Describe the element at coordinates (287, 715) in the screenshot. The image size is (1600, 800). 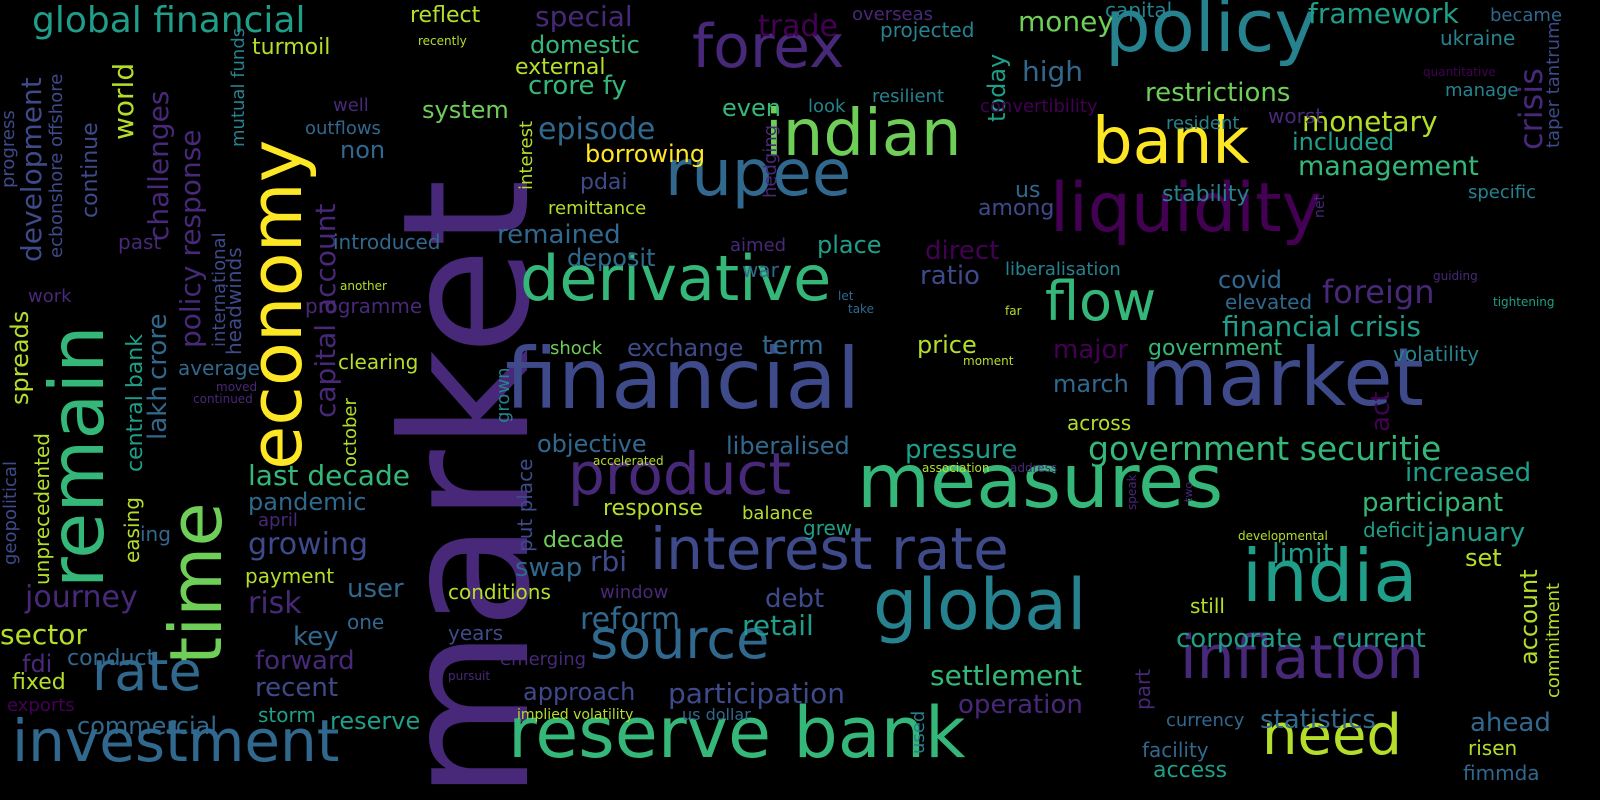
I see `cloud-word: storm` at that location.